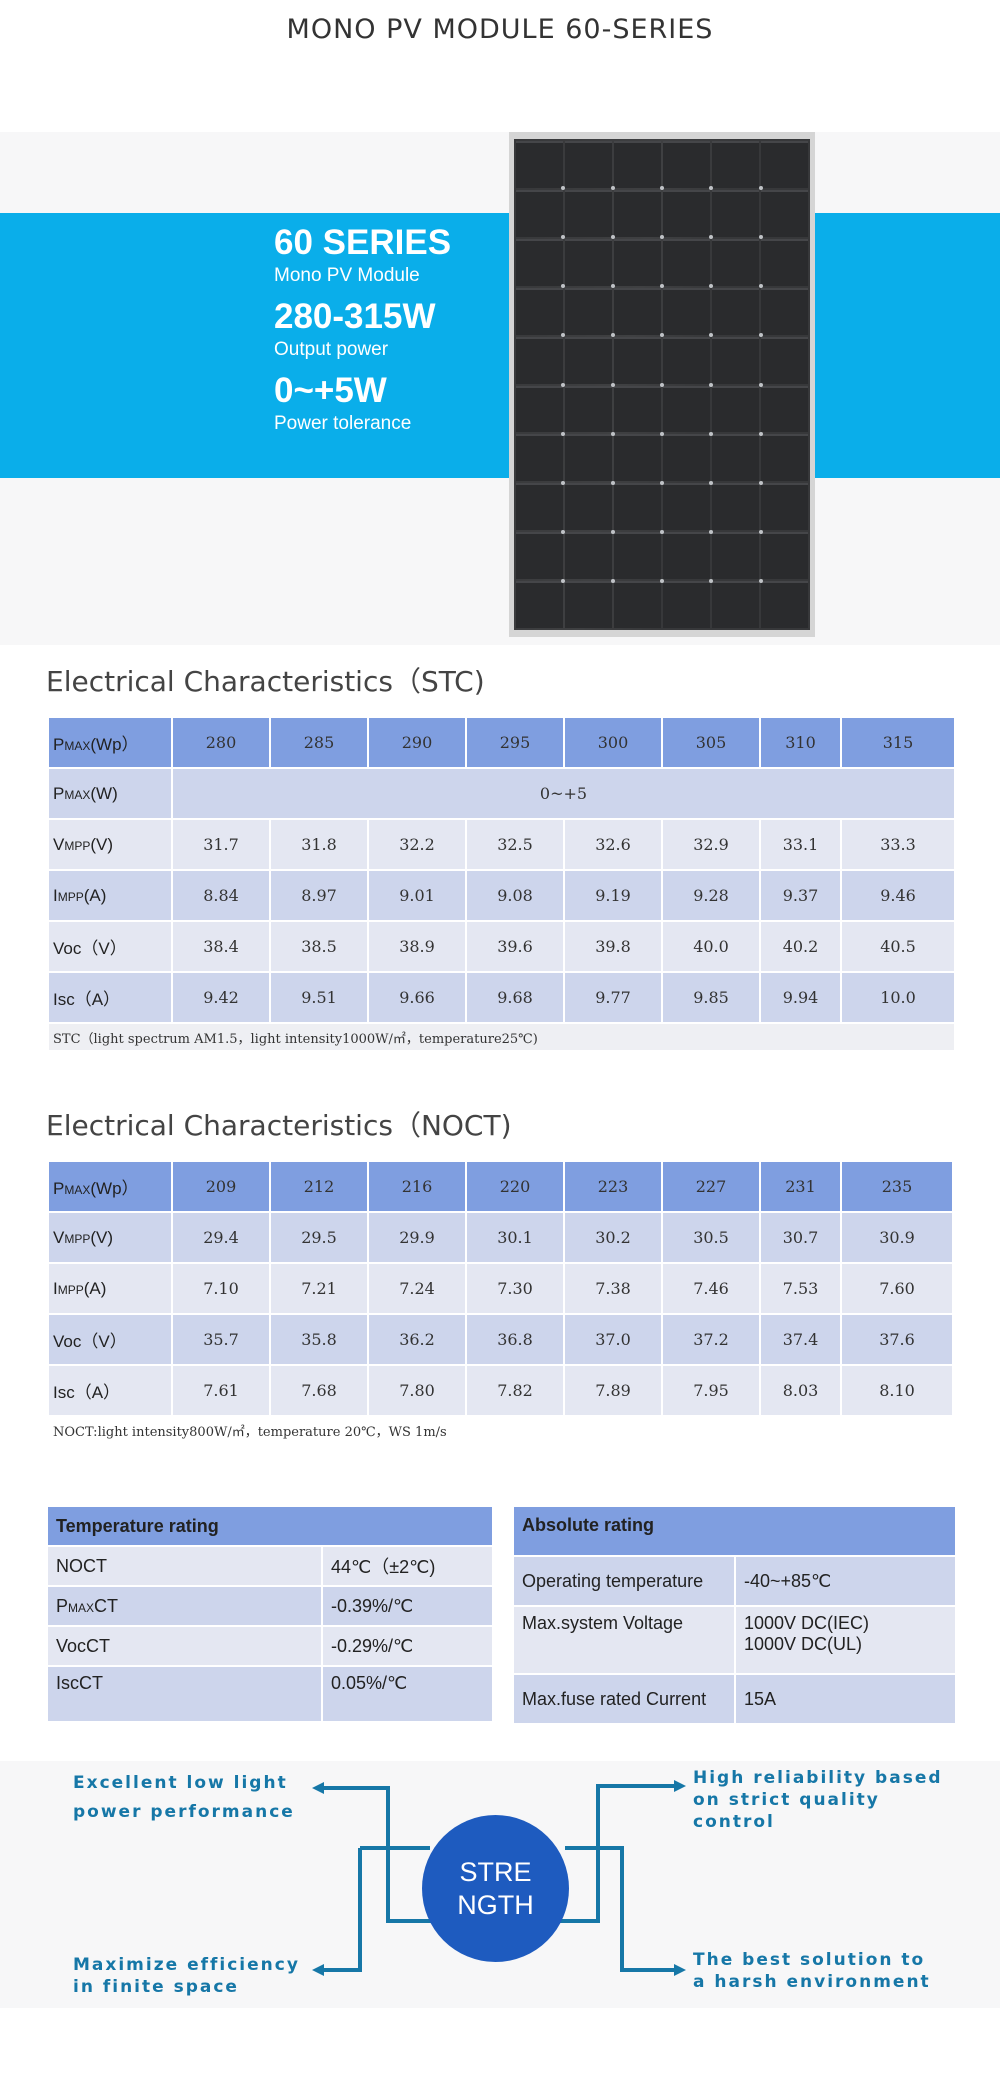 This screenshot has width=1000, height=2077. I want to click on strength-text-line: High reliability based, so click(818, 1778).